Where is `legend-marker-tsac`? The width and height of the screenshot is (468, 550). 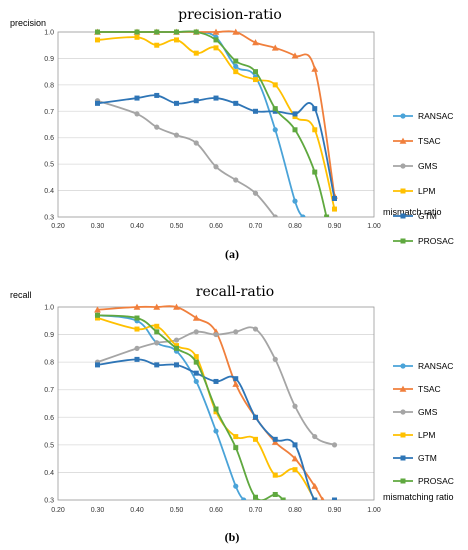 legend-marker-tsac is located at coordinates (403, 140).